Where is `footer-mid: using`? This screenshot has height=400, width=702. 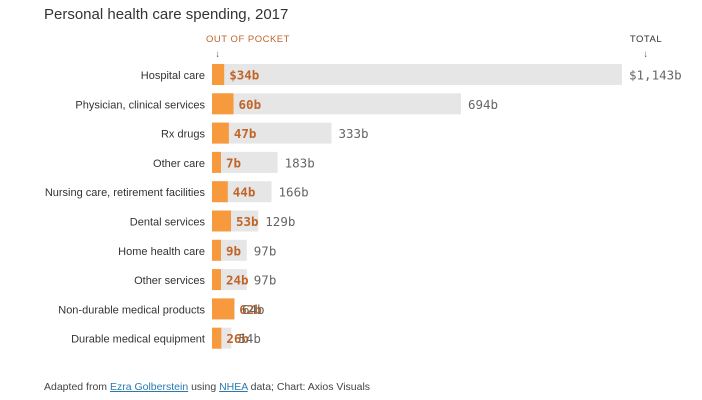
footer-mid: using is located at coordinates (204, 387).